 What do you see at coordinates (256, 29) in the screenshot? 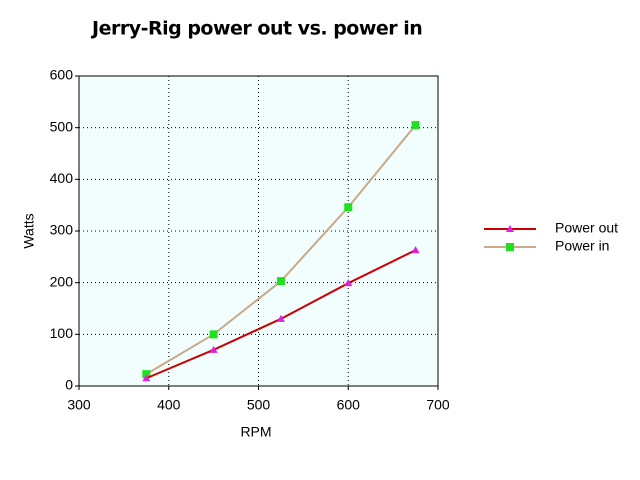
I see `chart-title: Jerry-Rig power out vs. power in` at bounding box center [256, 29].